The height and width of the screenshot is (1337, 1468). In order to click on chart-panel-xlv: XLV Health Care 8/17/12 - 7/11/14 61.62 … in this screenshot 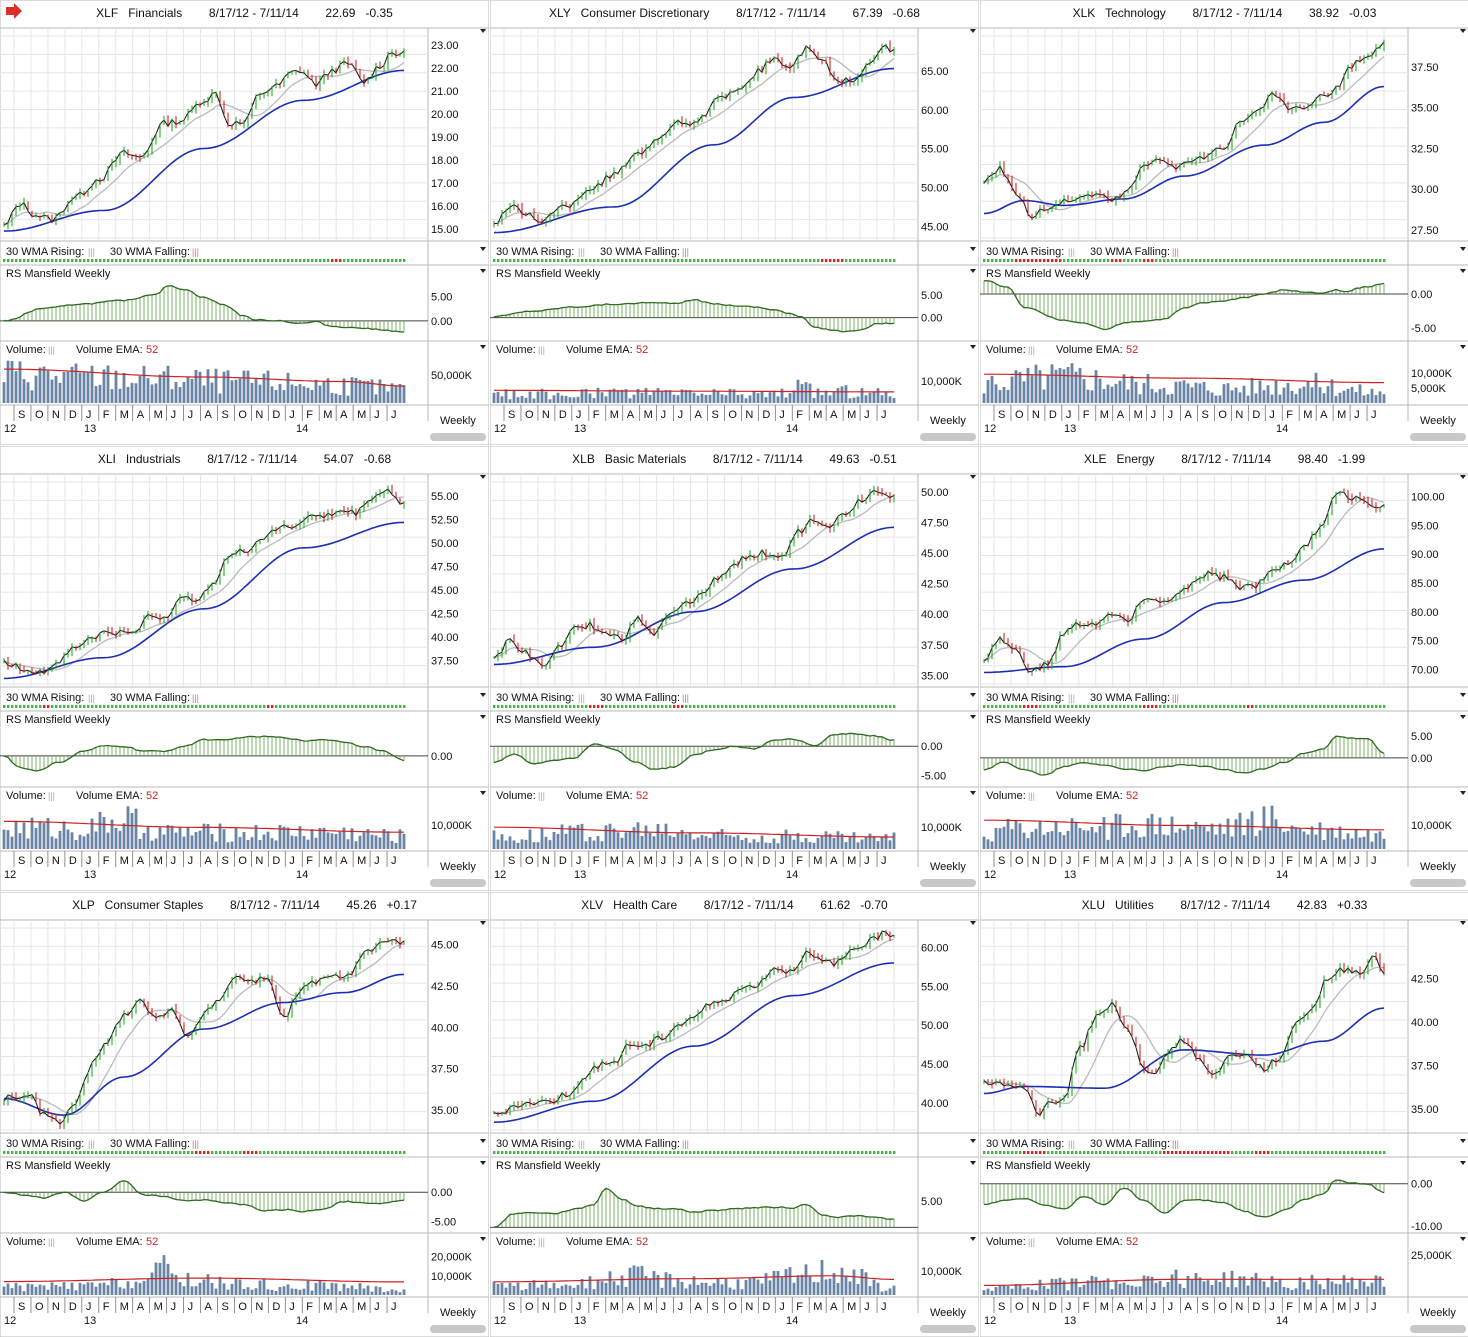, I will do `click(734, 1114)`.